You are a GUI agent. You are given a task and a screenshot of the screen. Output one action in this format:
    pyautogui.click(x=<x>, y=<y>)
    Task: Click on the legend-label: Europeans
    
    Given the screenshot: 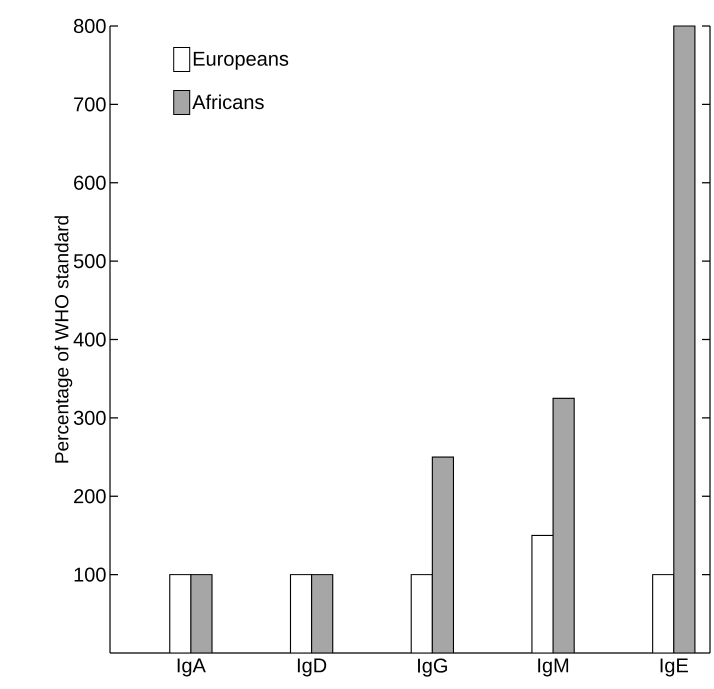 What is the action you would take?
    pyautogui.click(x=241, y=61)
    